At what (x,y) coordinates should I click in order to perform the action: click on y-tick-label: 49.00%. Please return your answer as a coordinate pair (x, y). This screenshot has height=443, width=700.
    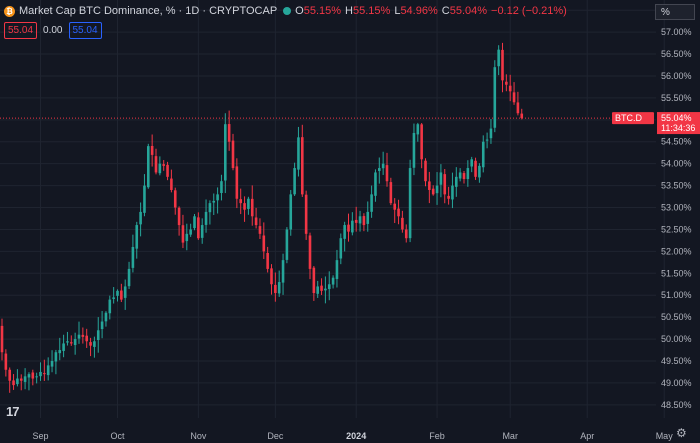
    Looking at the image, I should click on (676, 383).